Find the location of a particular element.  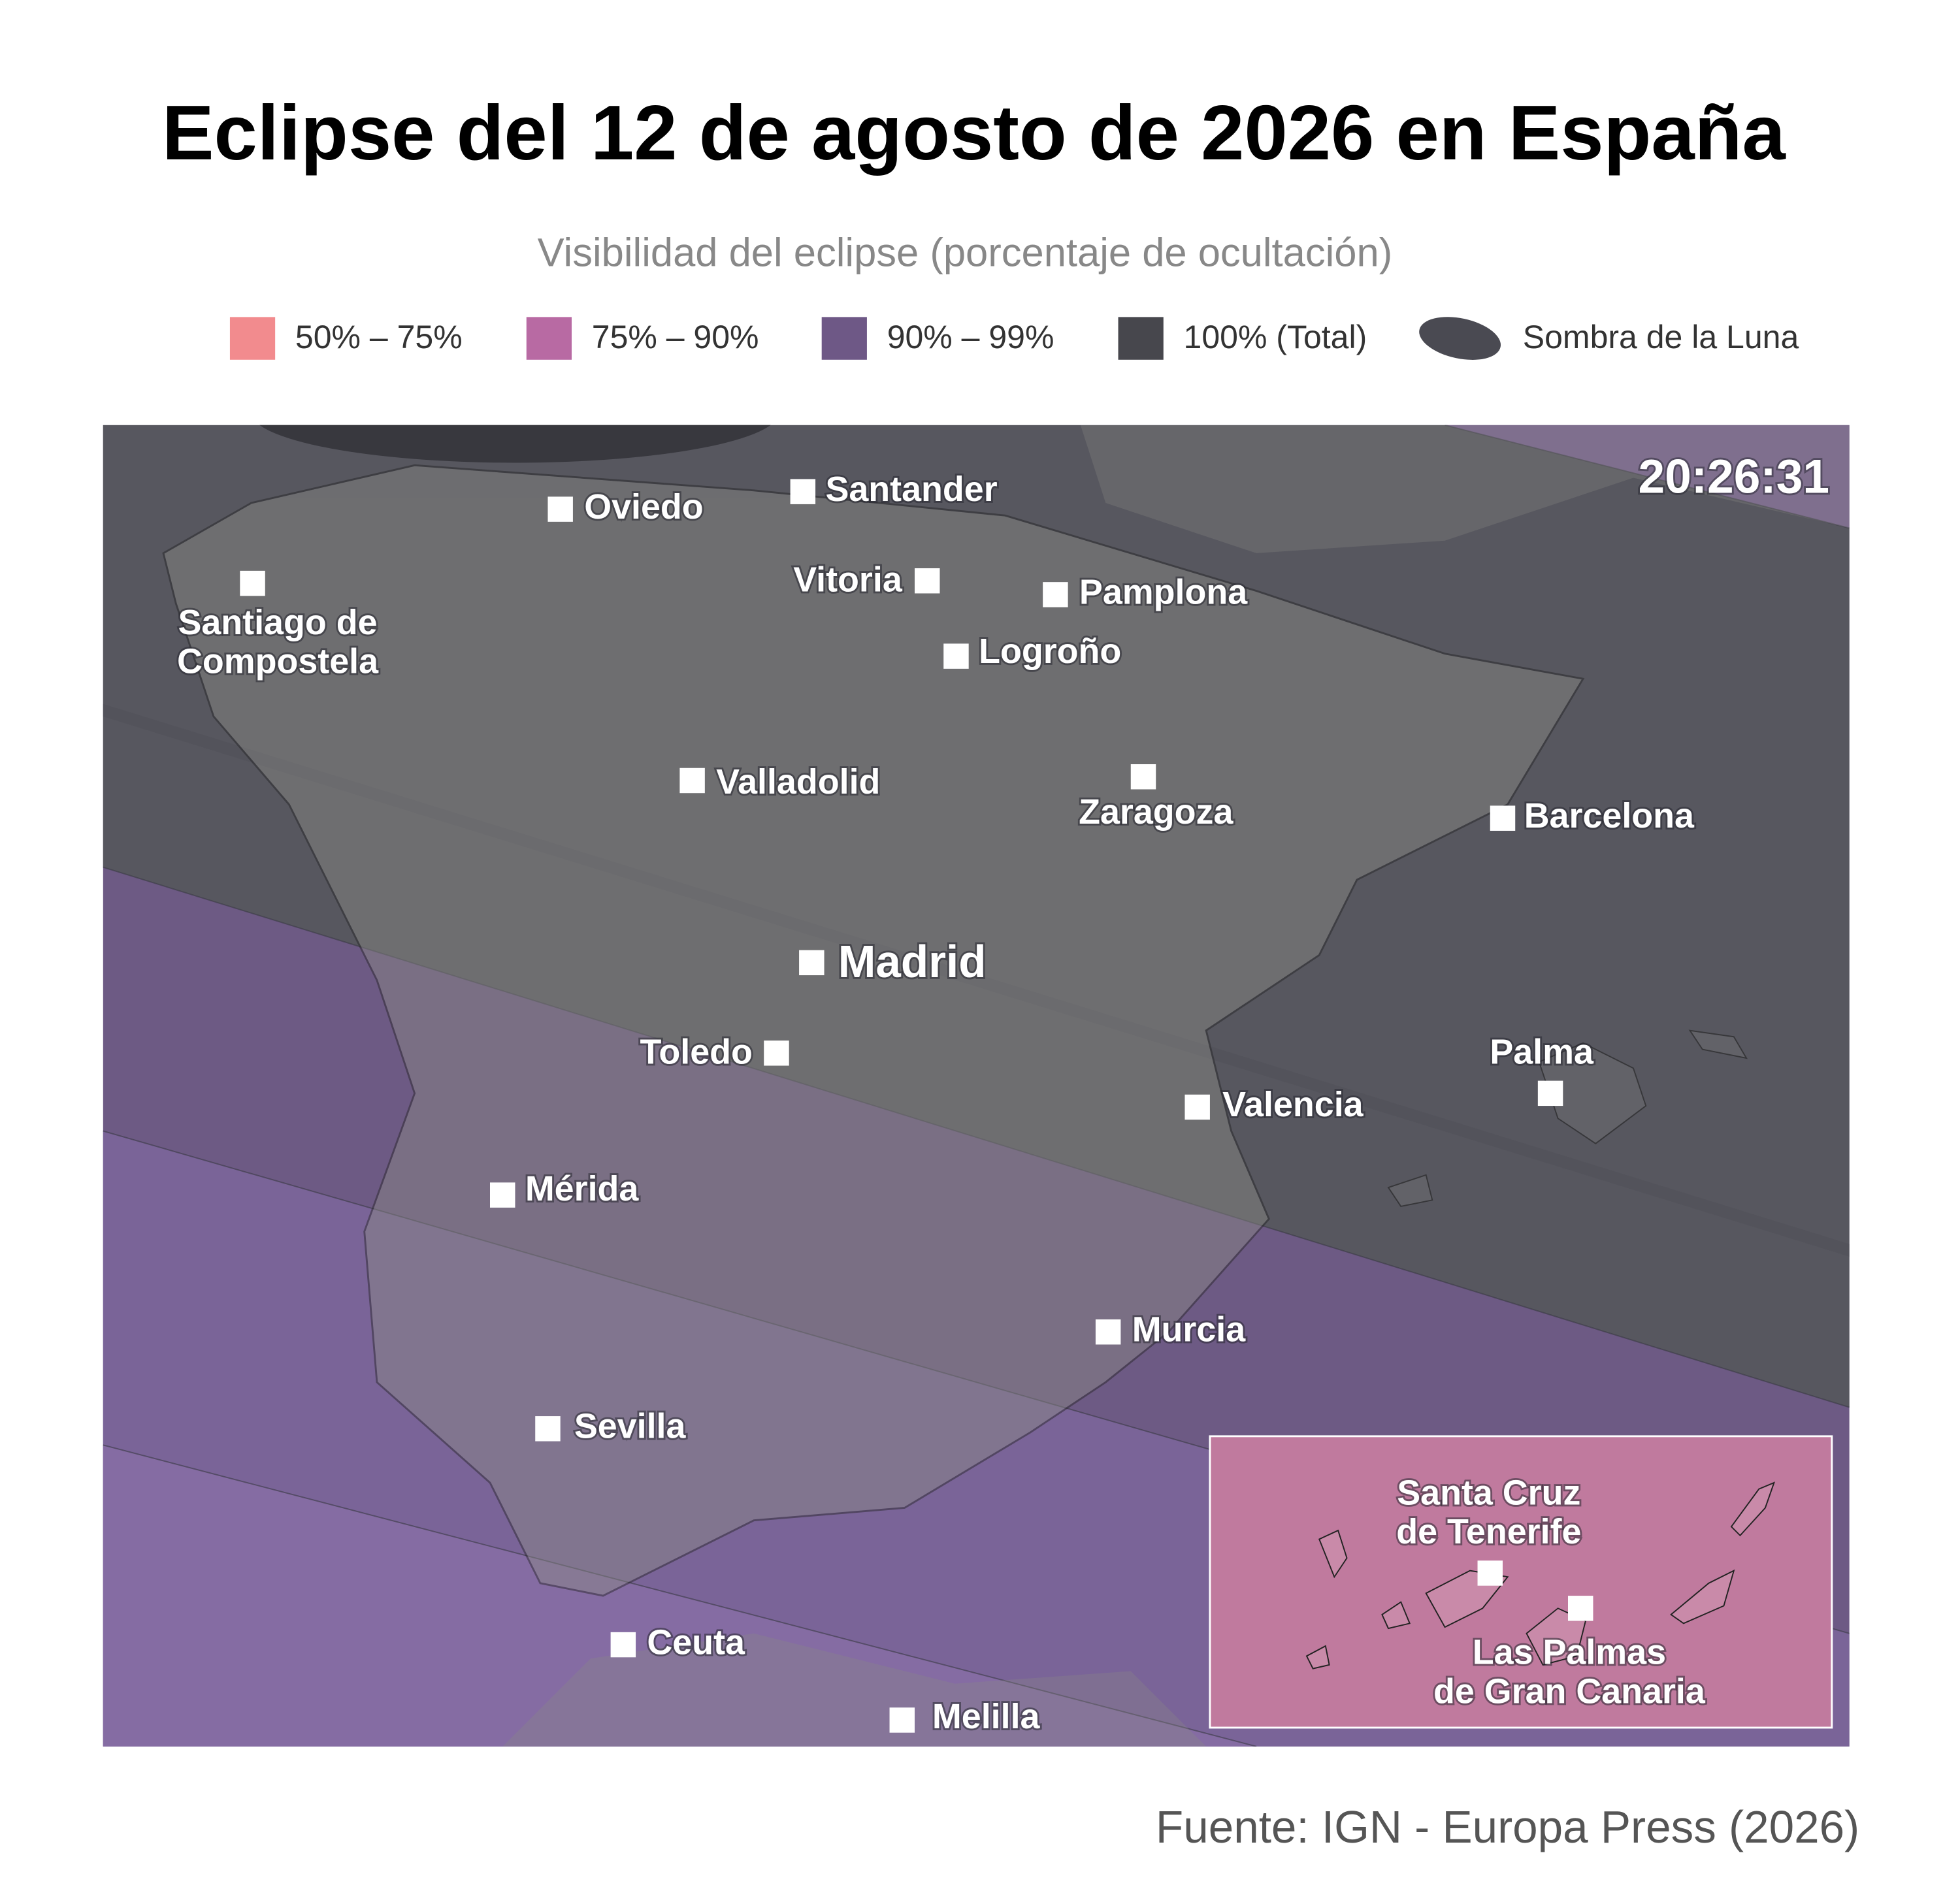

city-label: de Gran Canaria is located at coordinates (1569, 1691).